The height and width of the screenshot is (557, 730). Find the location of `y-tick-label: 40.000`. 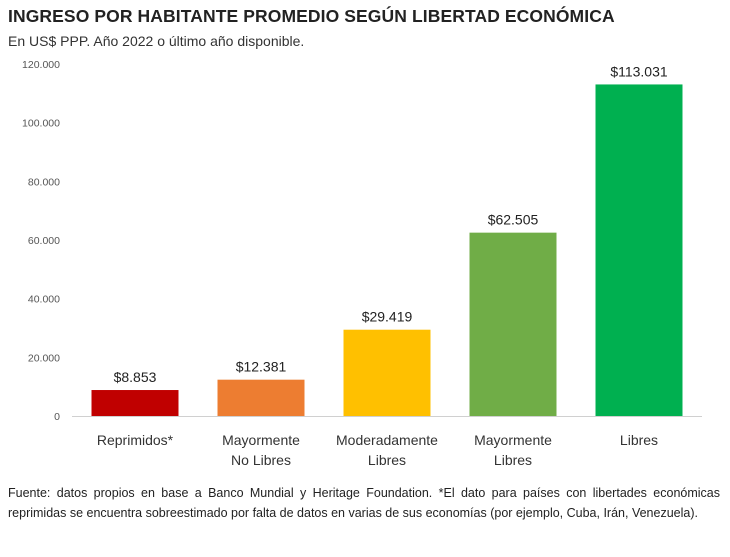

y-tick-label: 40.000 is located at coordinates (44, 300).